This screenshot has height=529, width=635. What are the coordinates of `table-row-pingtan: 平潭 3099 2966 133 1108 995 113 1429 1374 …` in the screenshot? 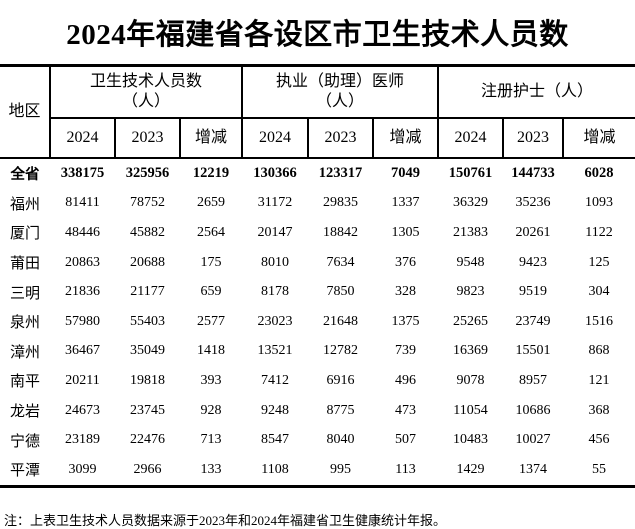 It's located at (317, 470).